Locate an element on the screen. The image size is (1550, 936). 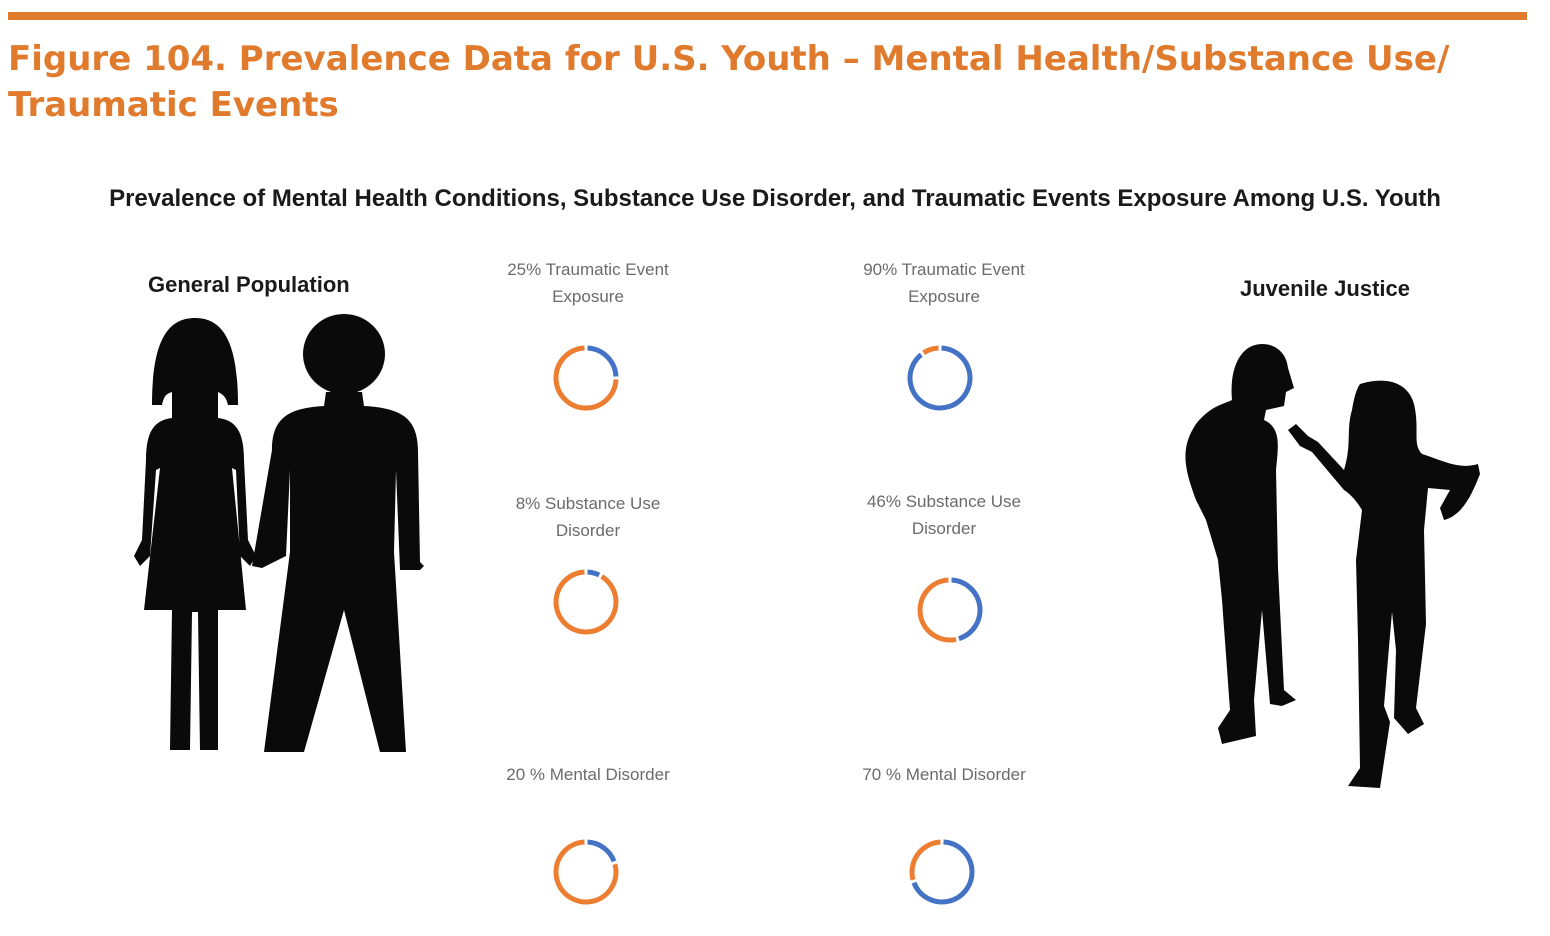
arguing-teens-silhouette-icon is located at coordinates (1332, 566).